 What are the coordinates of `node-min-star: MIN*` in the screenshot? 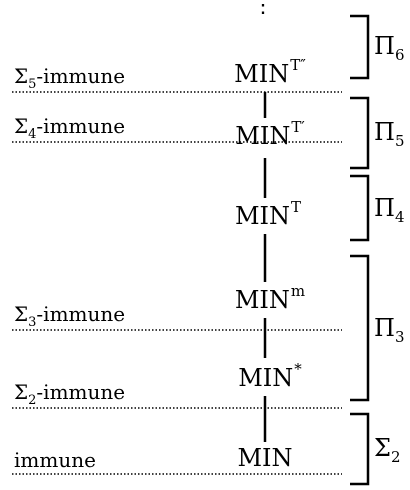 It's located at (270, 377).